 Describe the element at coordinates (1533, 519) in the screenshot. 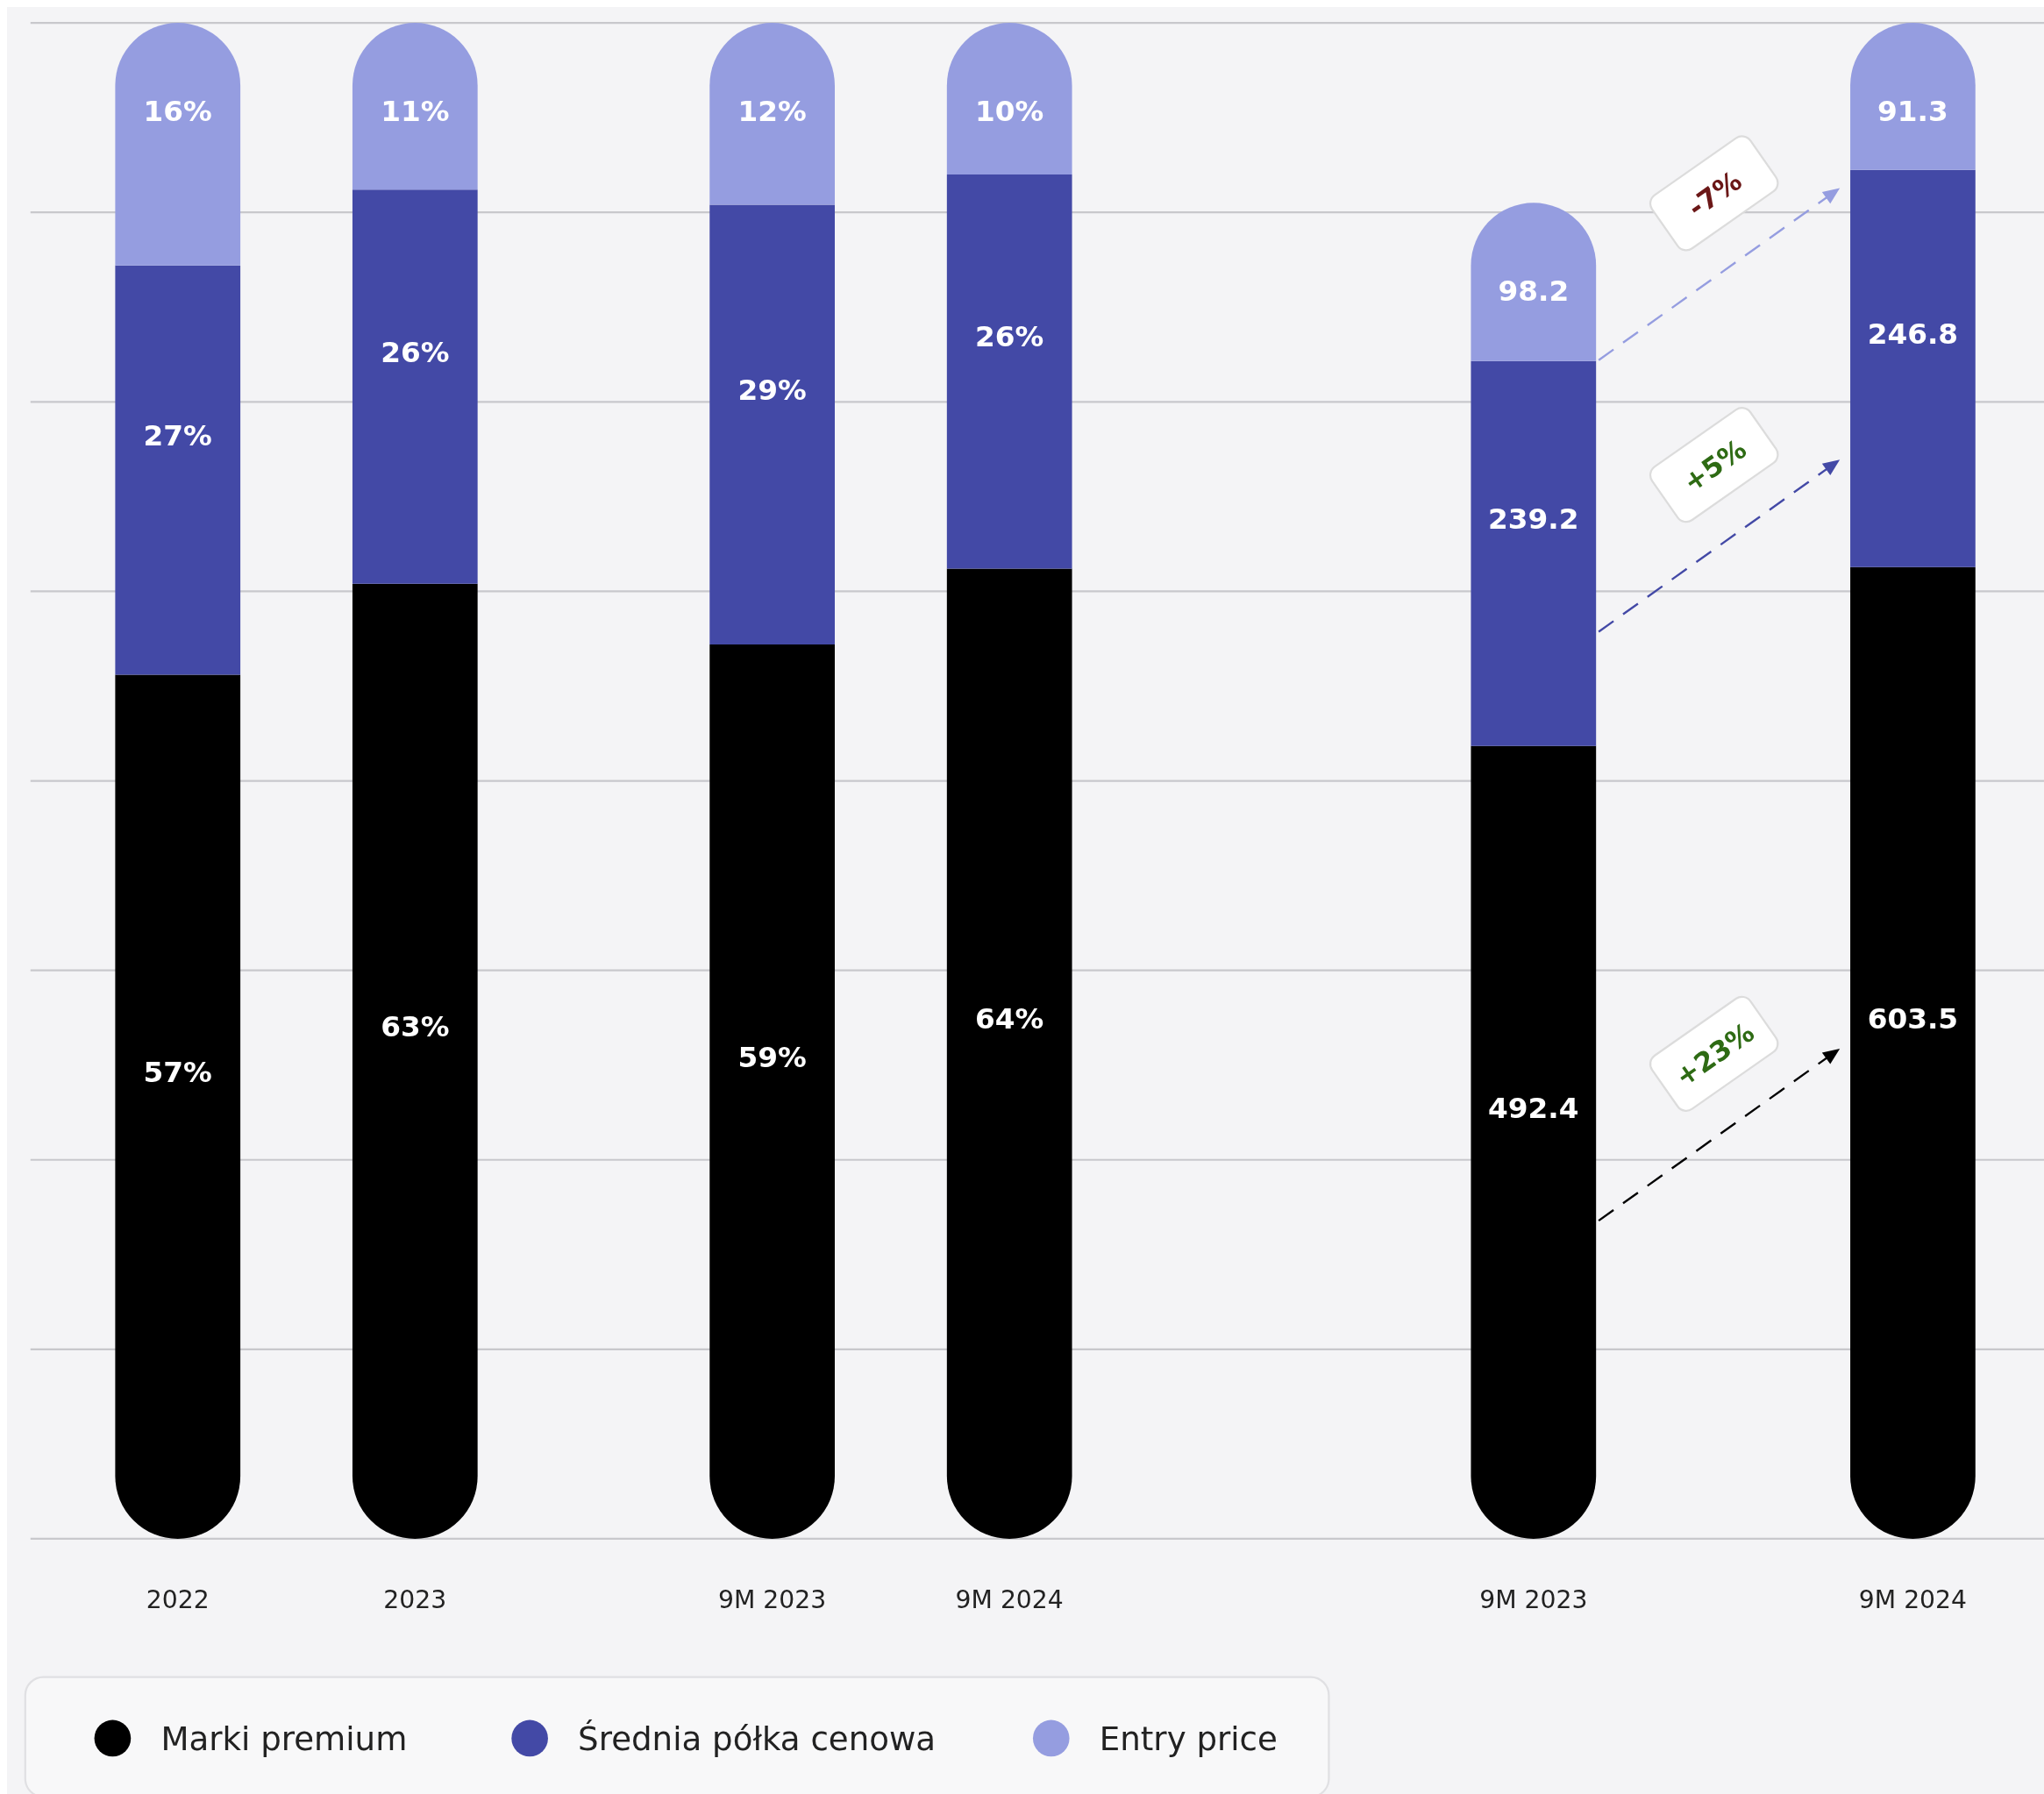

I see `data-label: 239.2` at that location.